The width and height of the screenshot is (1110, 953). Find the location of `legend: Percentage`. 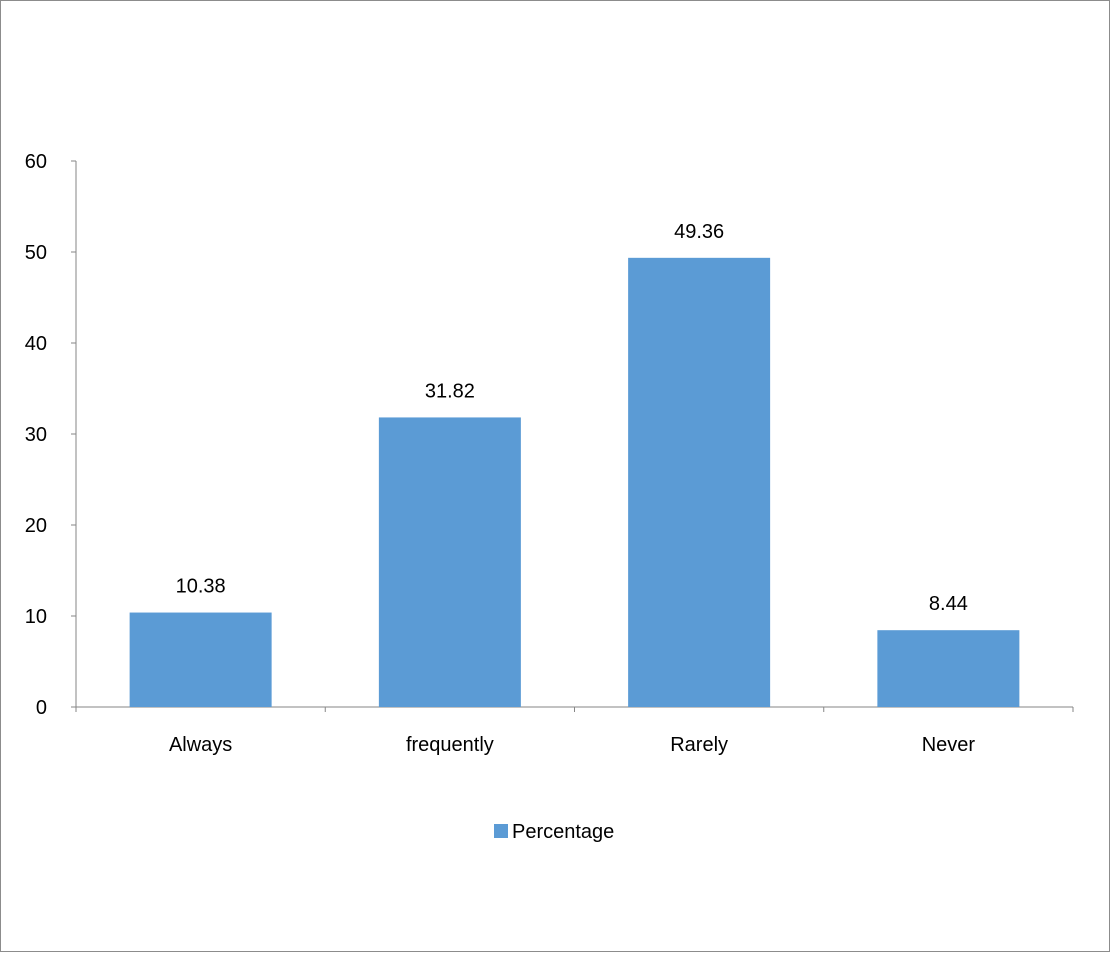

legend: Percentage is located at coordinates (554, 832).